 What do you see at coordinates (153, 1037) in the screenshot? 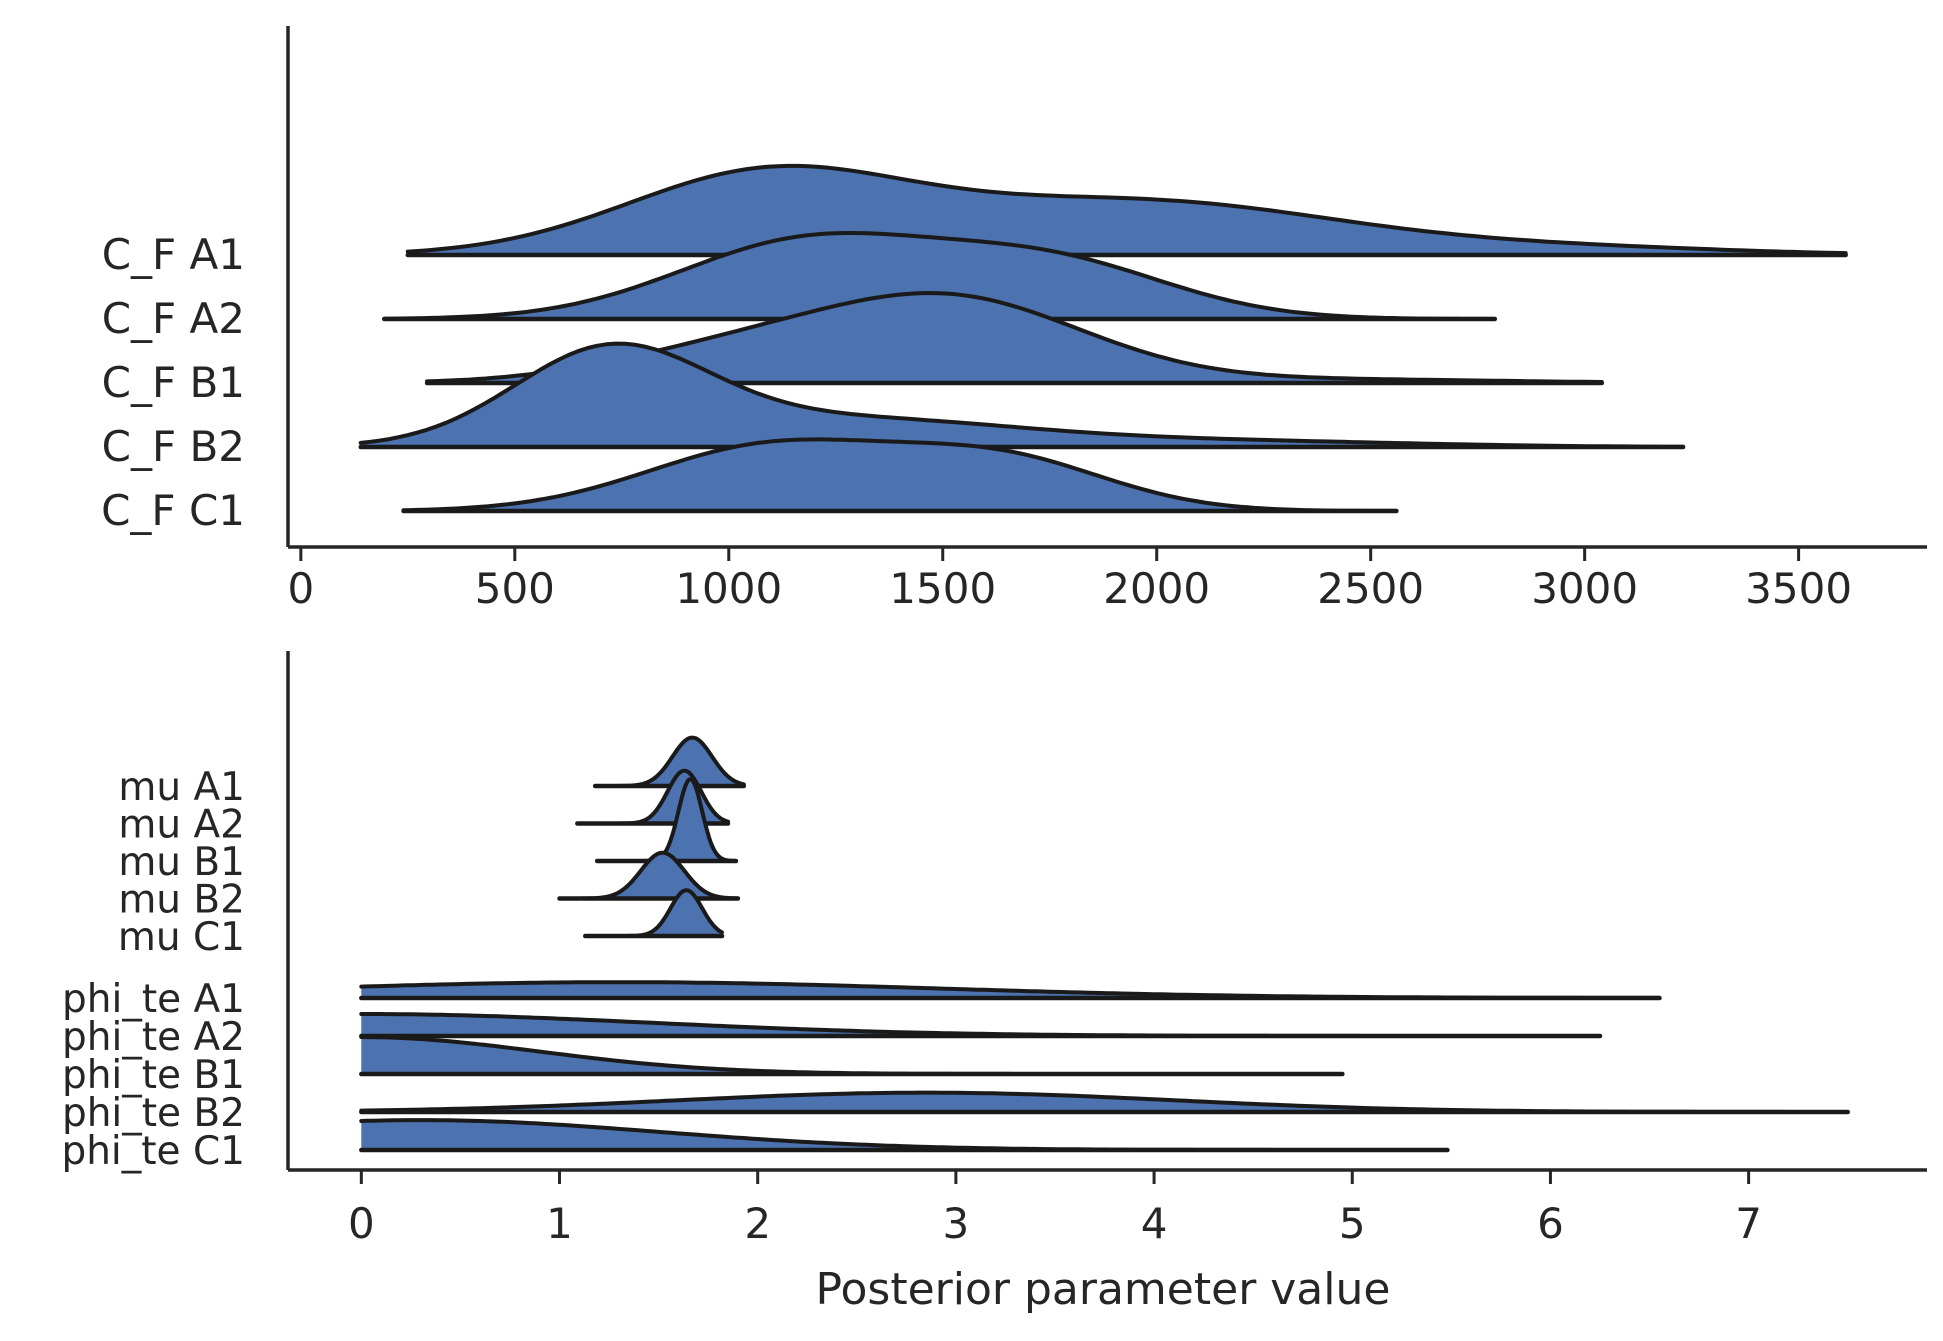
I see `y-tick-label: phi_te A2` at bounding box center [153, 1037].